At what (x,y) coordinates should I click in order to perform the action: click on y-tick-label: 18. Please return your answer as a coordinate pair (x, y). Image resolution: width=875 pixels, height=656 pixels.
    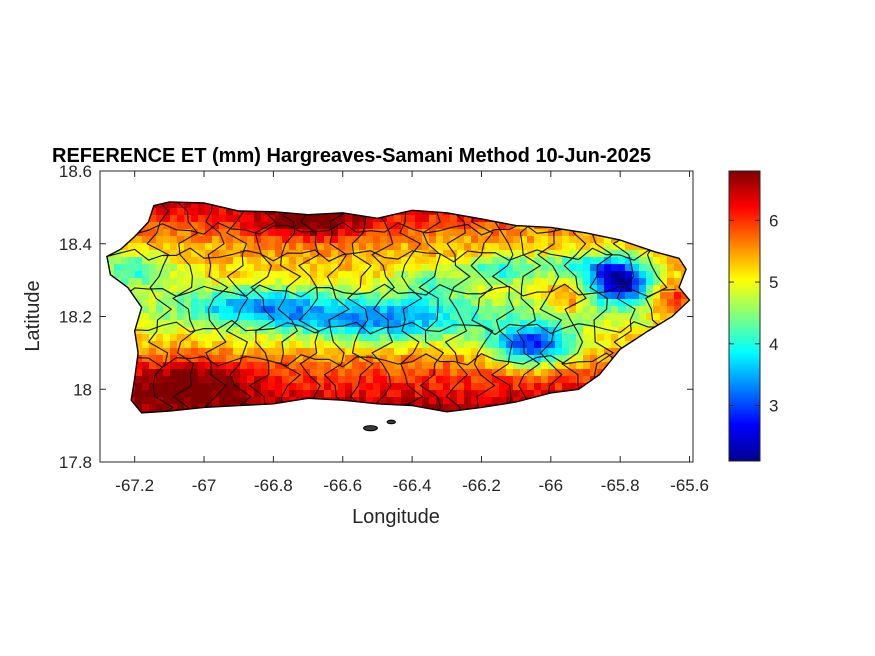
    Looking at the image, I should click on (82, 389).